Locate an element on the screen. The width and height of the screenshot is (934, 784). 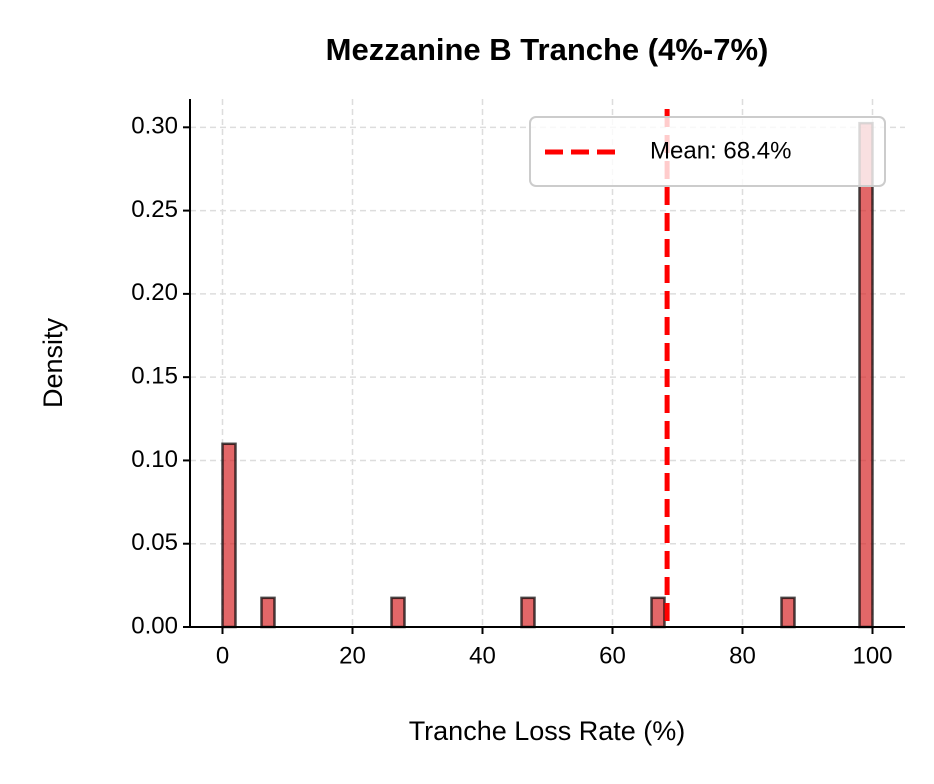
y-tick-label: 0.20 is located at coordinates (154, 292).